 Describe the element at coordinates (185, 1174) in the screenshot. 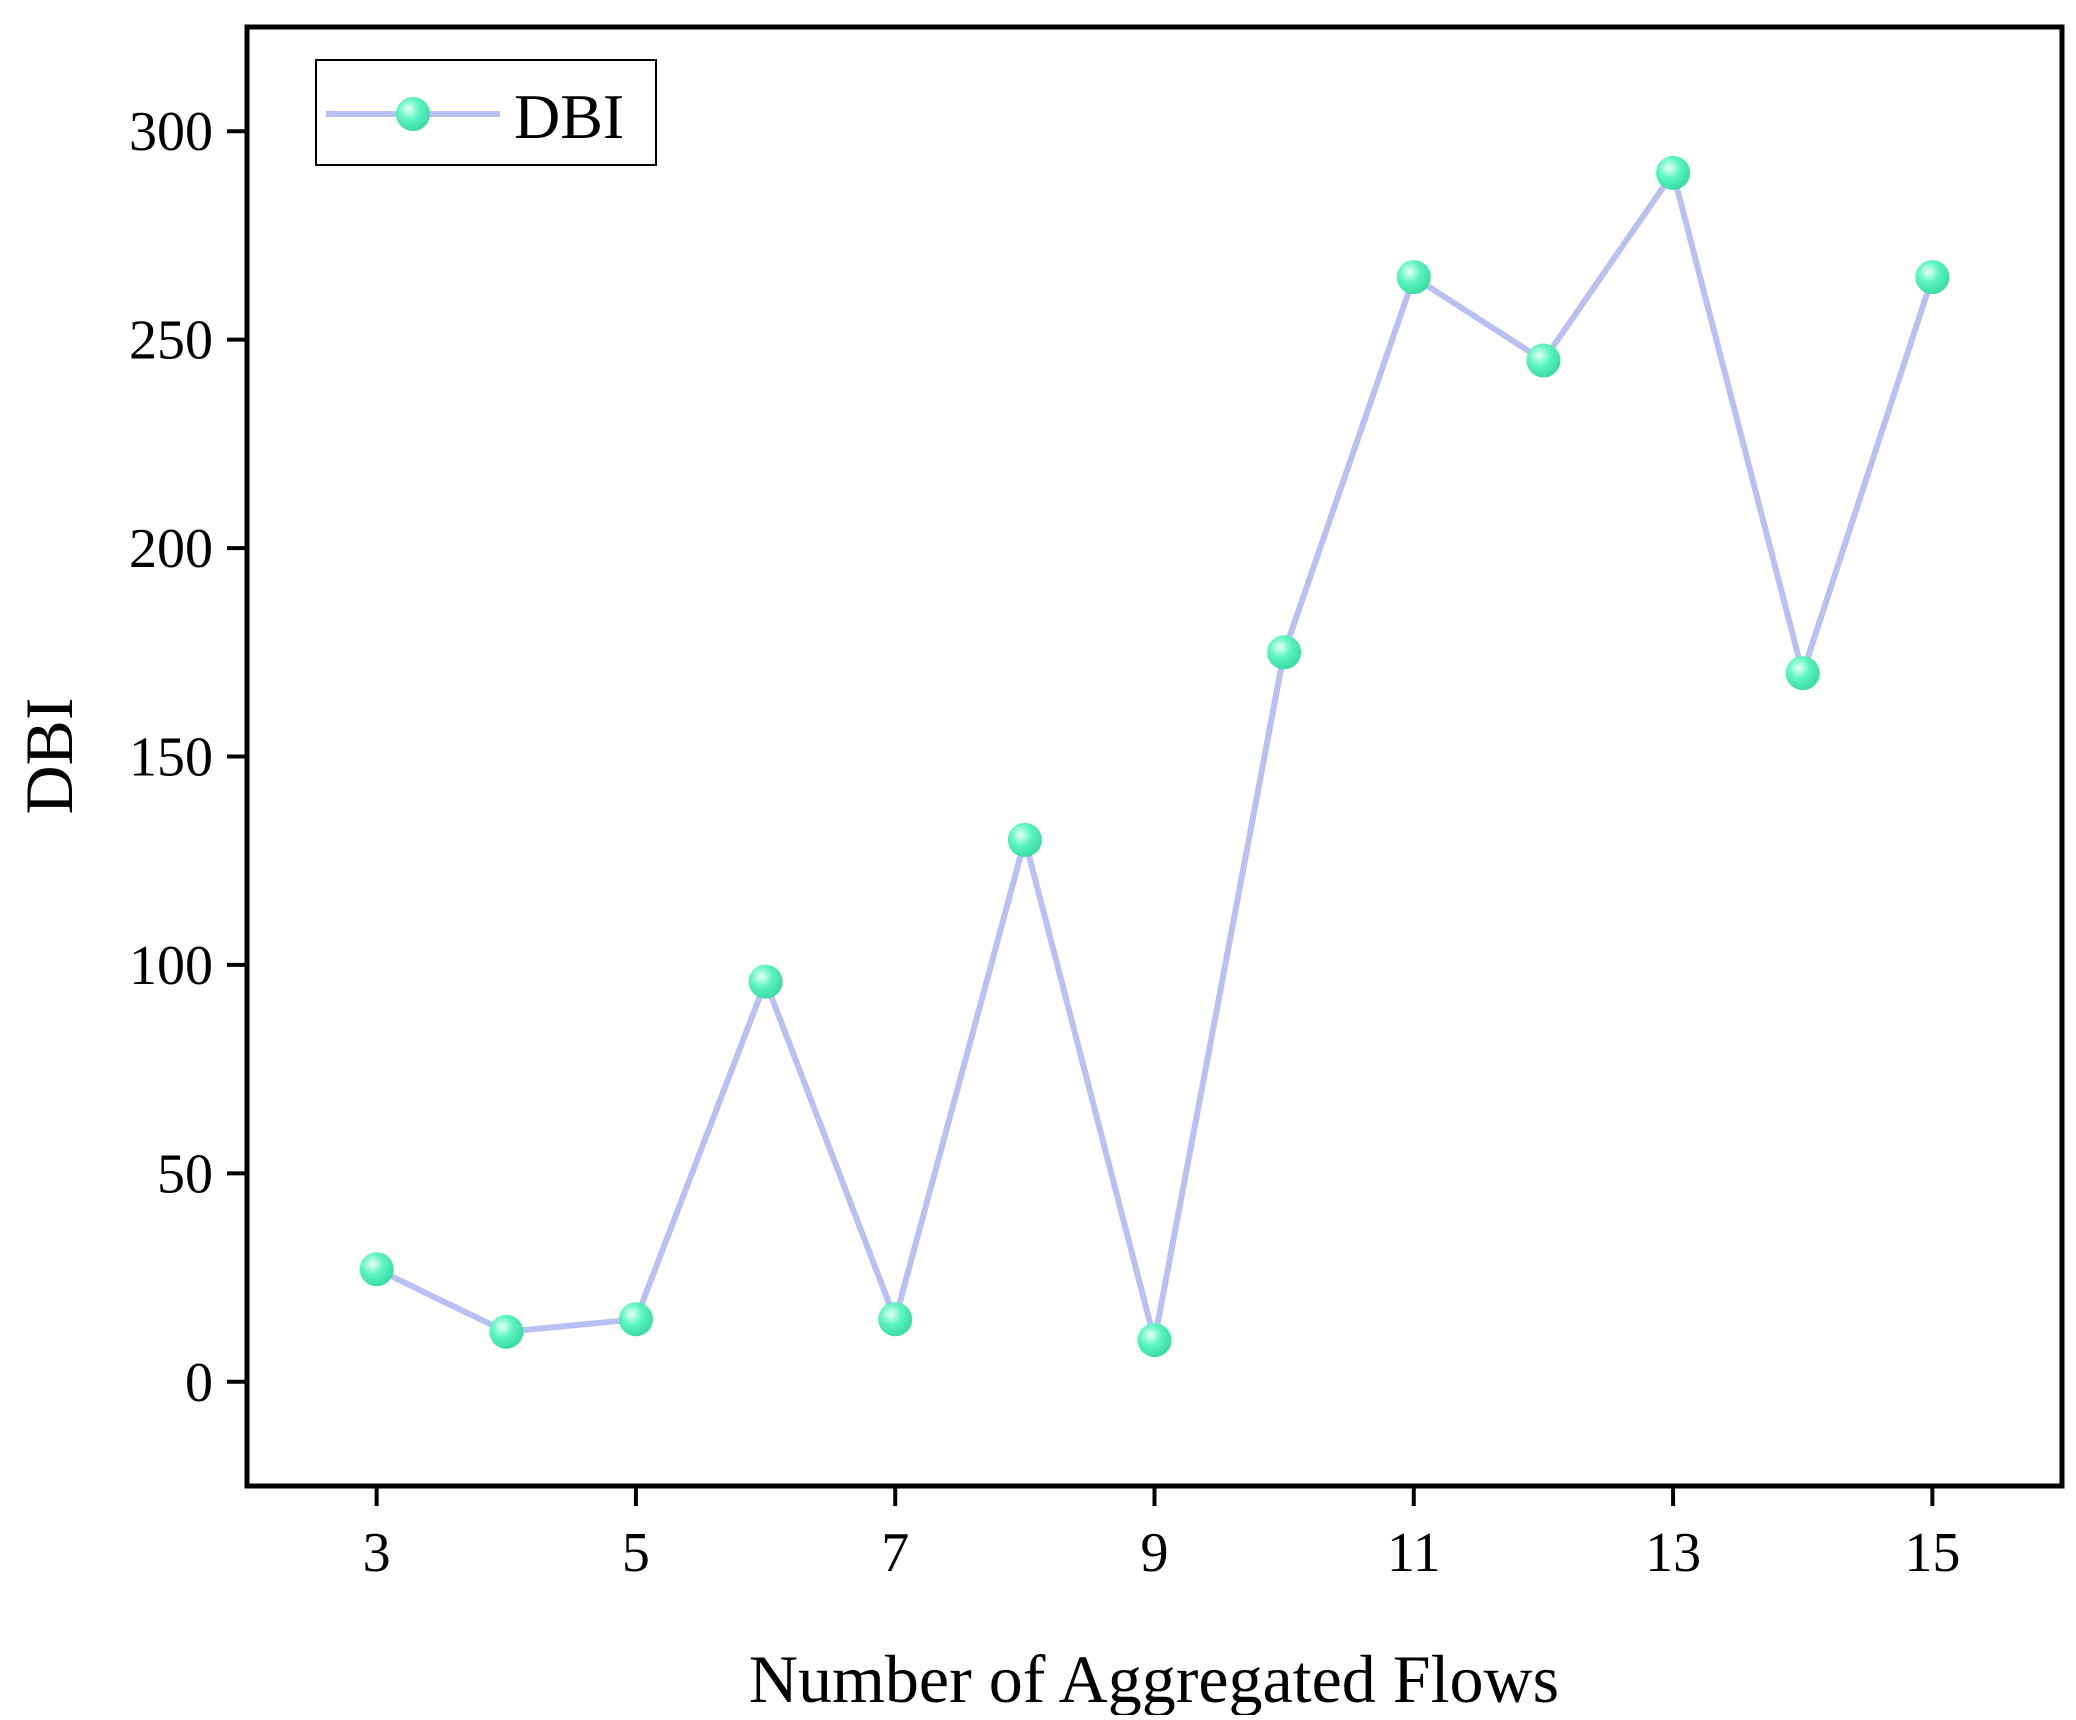

I see `y-tick-label: 50` at that location.